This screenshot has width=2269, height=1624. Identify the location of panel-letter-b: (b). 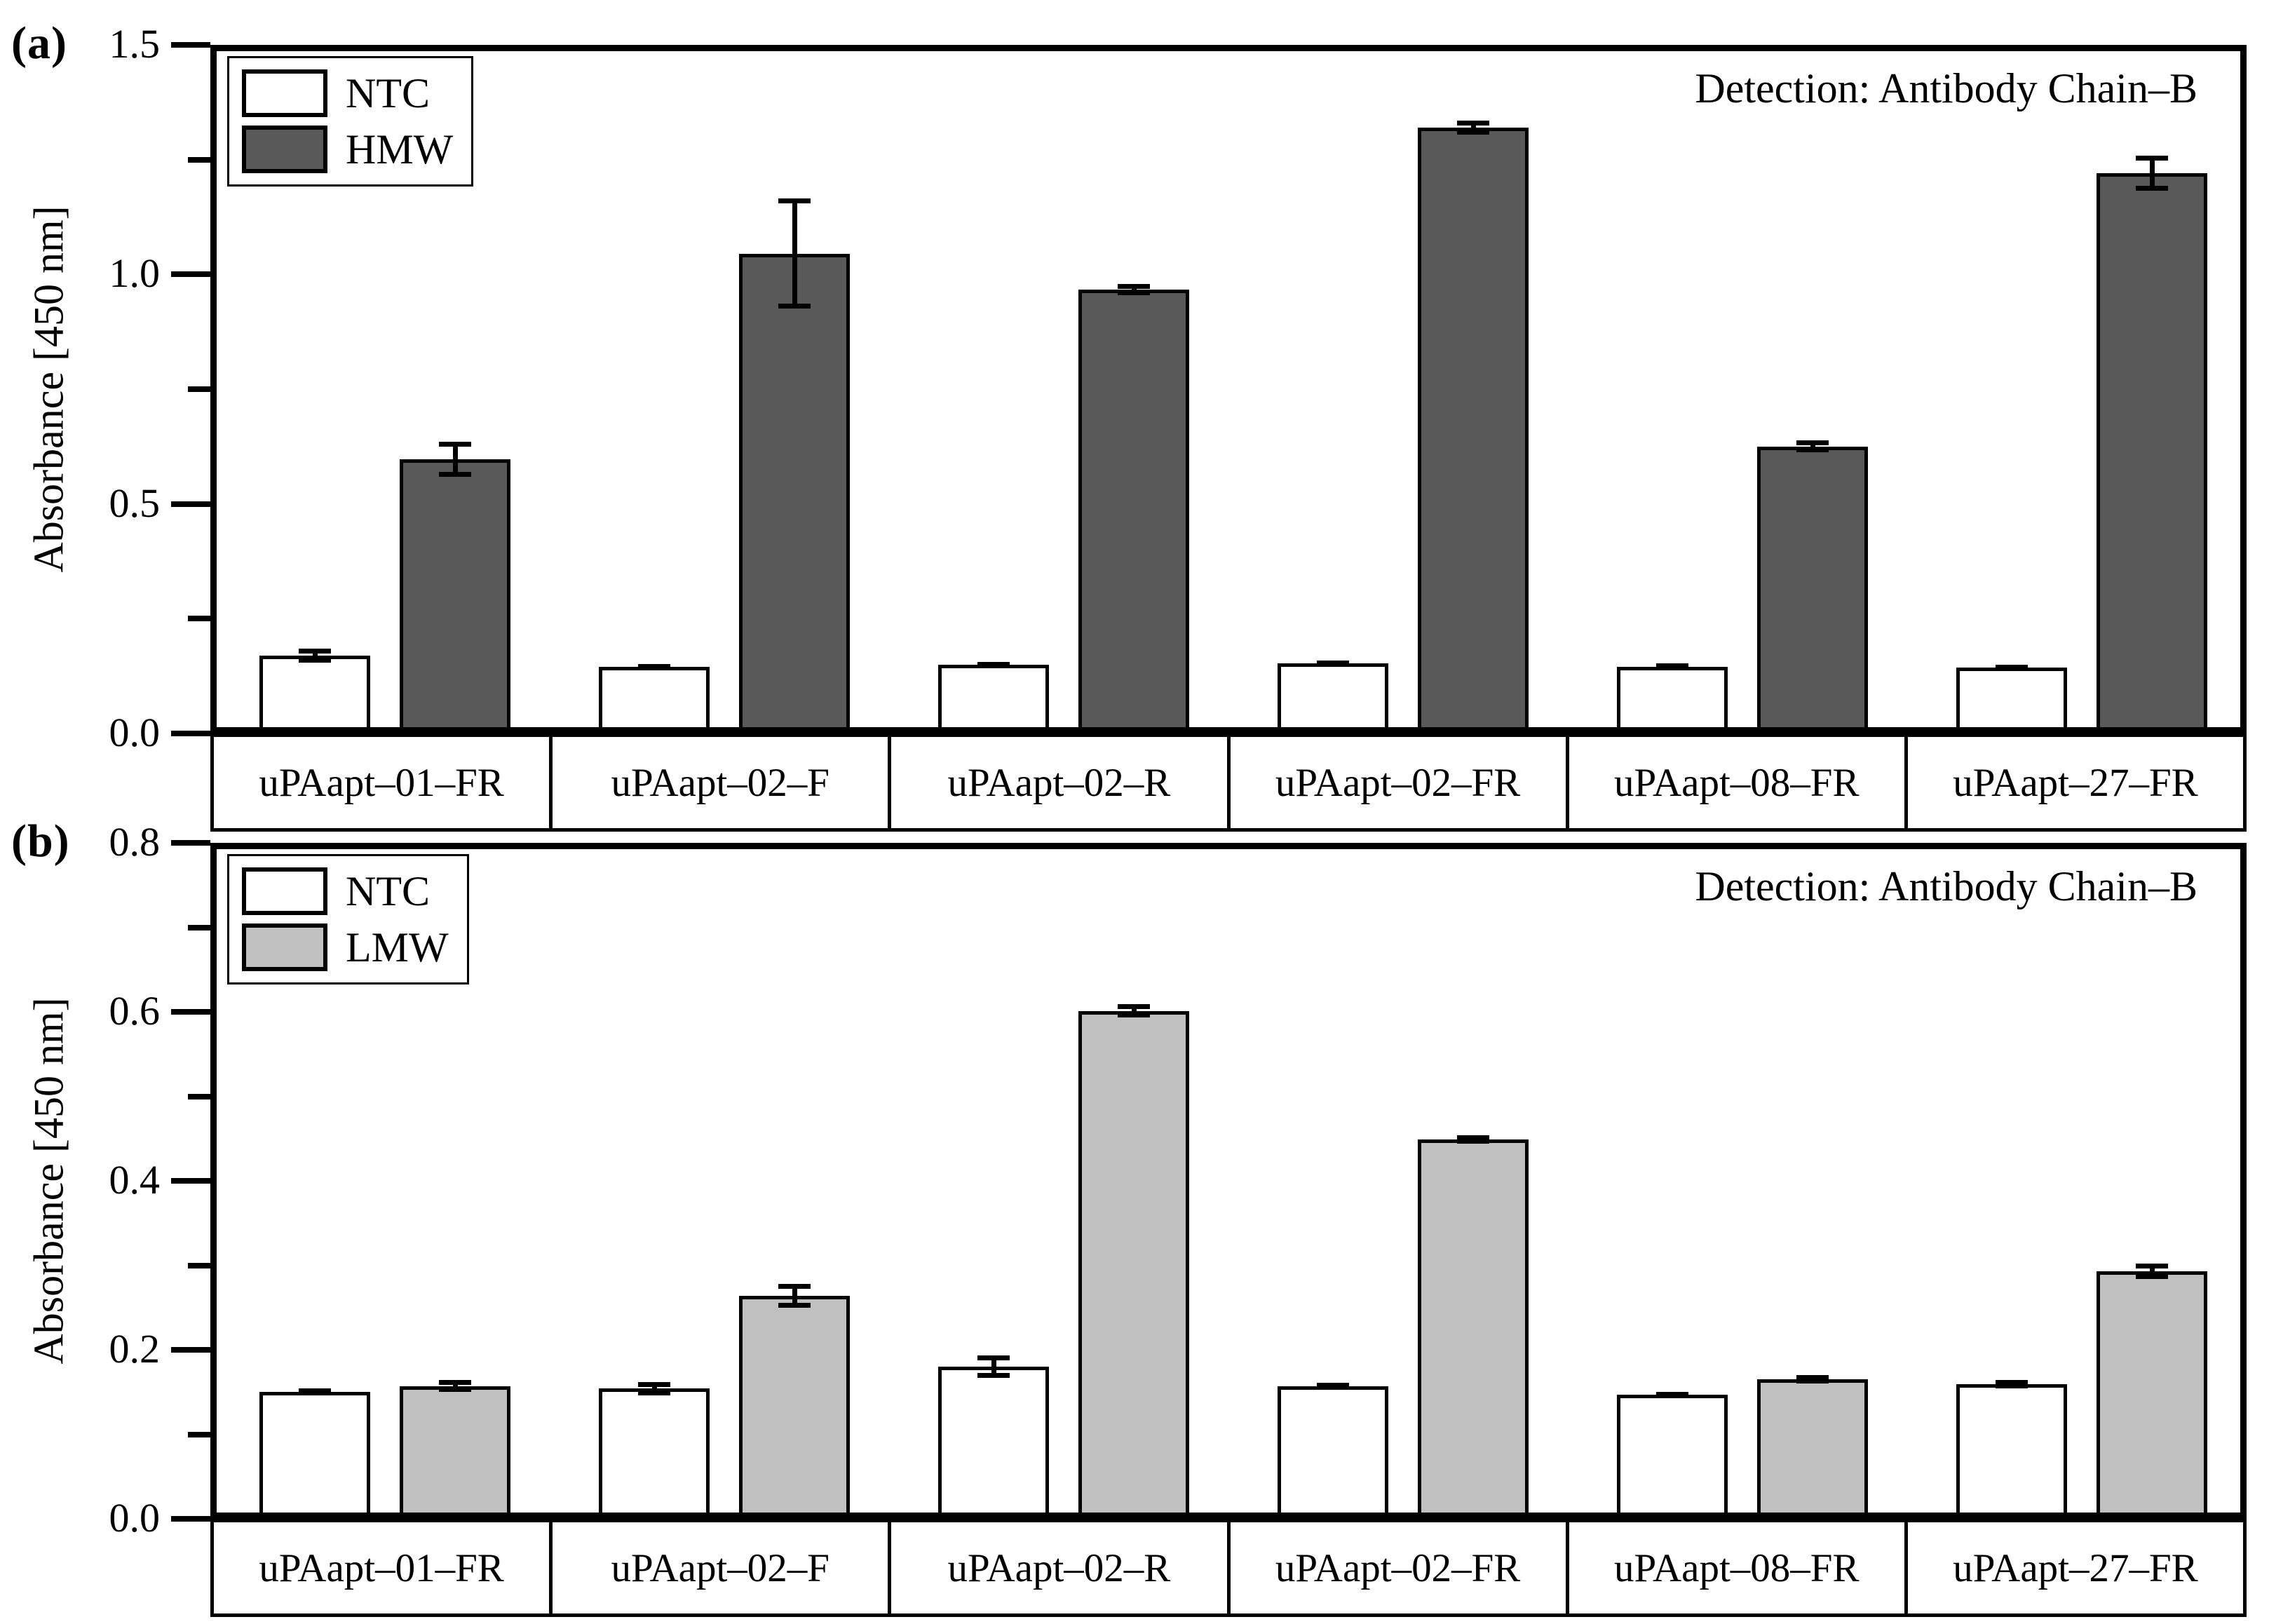
(40, 841).